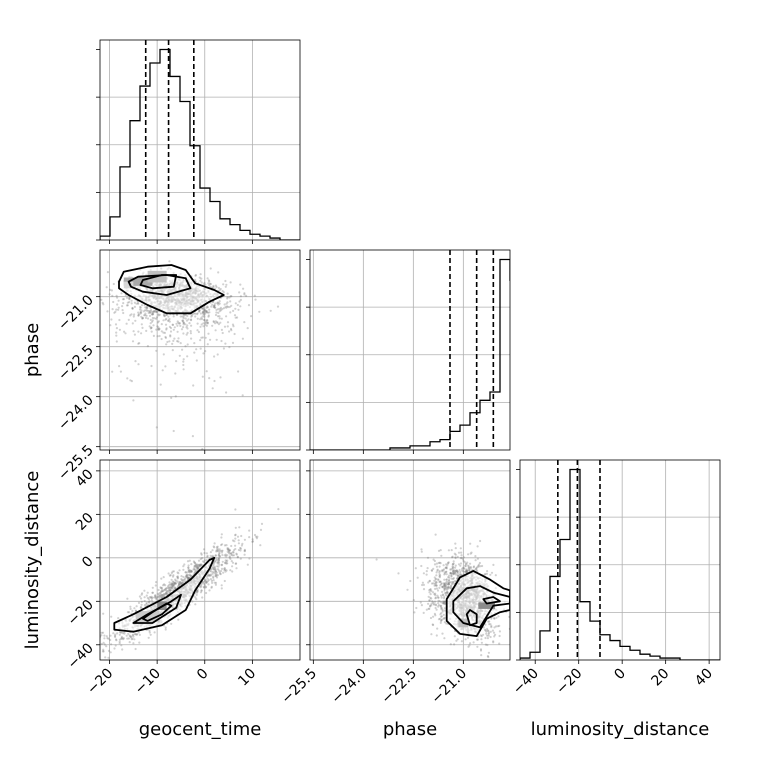  I want to click on scatter-panel-geocent_time-vs-phase, so click(200, 350).